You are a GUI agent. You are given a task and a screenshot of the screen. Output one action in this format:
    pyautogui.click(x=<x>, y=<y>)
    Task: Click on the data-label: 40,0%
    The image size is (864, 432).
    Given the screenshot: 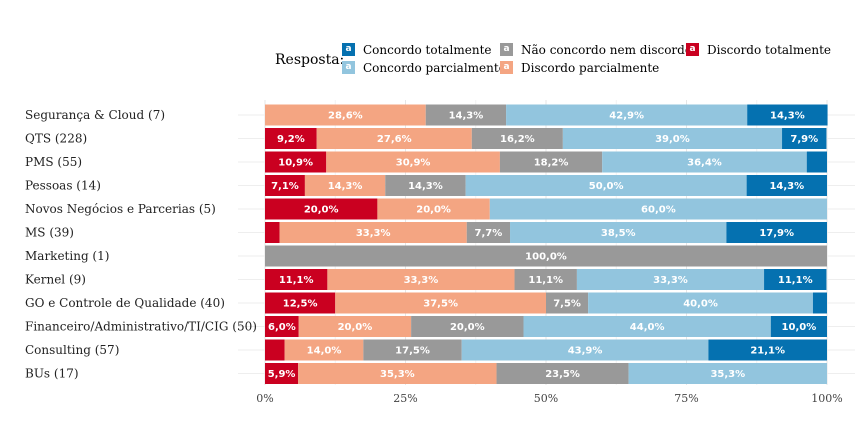 What is the action you would take?
    pyautogui.click(x=700, y=304)
    